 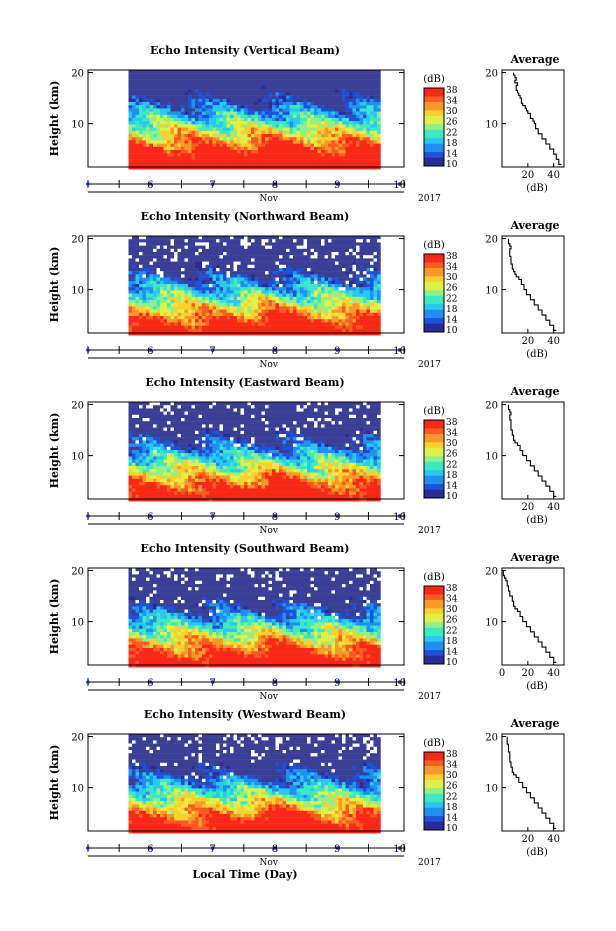 I want to click on month-label: Nov, so click(x=269, y=199).